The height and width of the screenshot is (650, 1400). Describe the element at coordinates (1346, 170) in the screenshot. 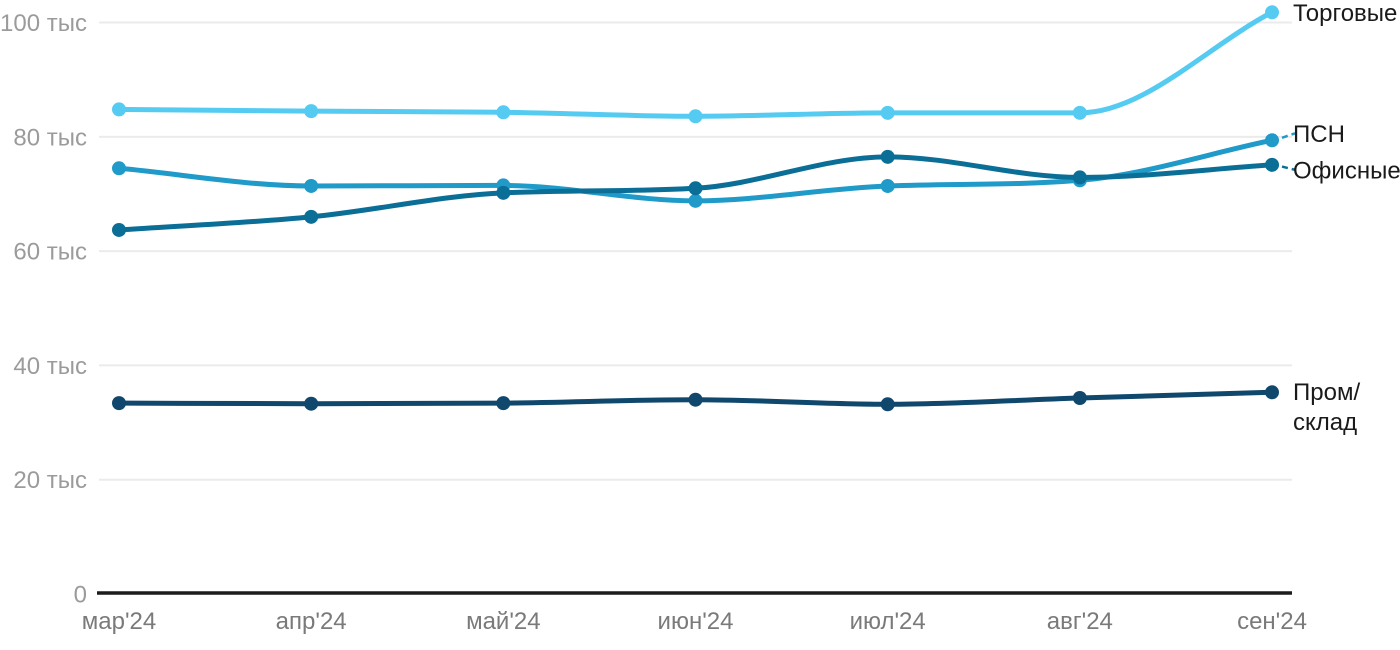

I see `series-end-label-ofisnye: Офисные` at that location.